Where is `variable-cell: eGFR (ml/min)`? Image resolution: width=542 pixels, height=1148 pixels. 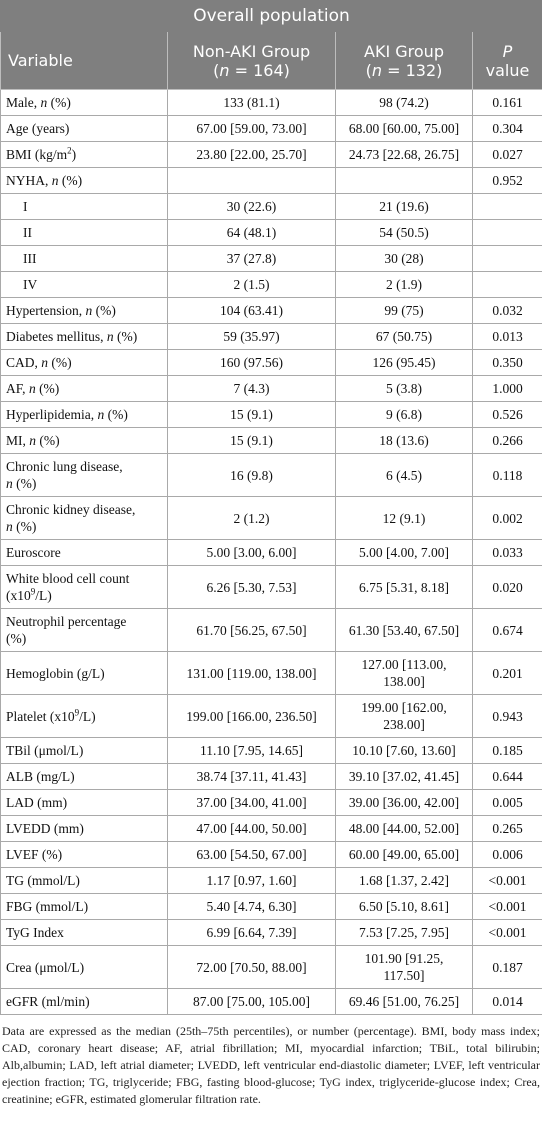 variable-cell: eGFR (ml/min) is located at coordinates (84, 1001).